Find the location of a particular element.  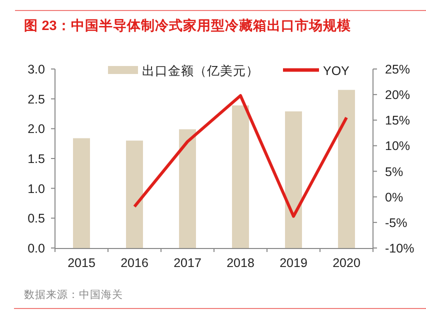

x-tick-label: 2018 is located at coordinates (240, 263).